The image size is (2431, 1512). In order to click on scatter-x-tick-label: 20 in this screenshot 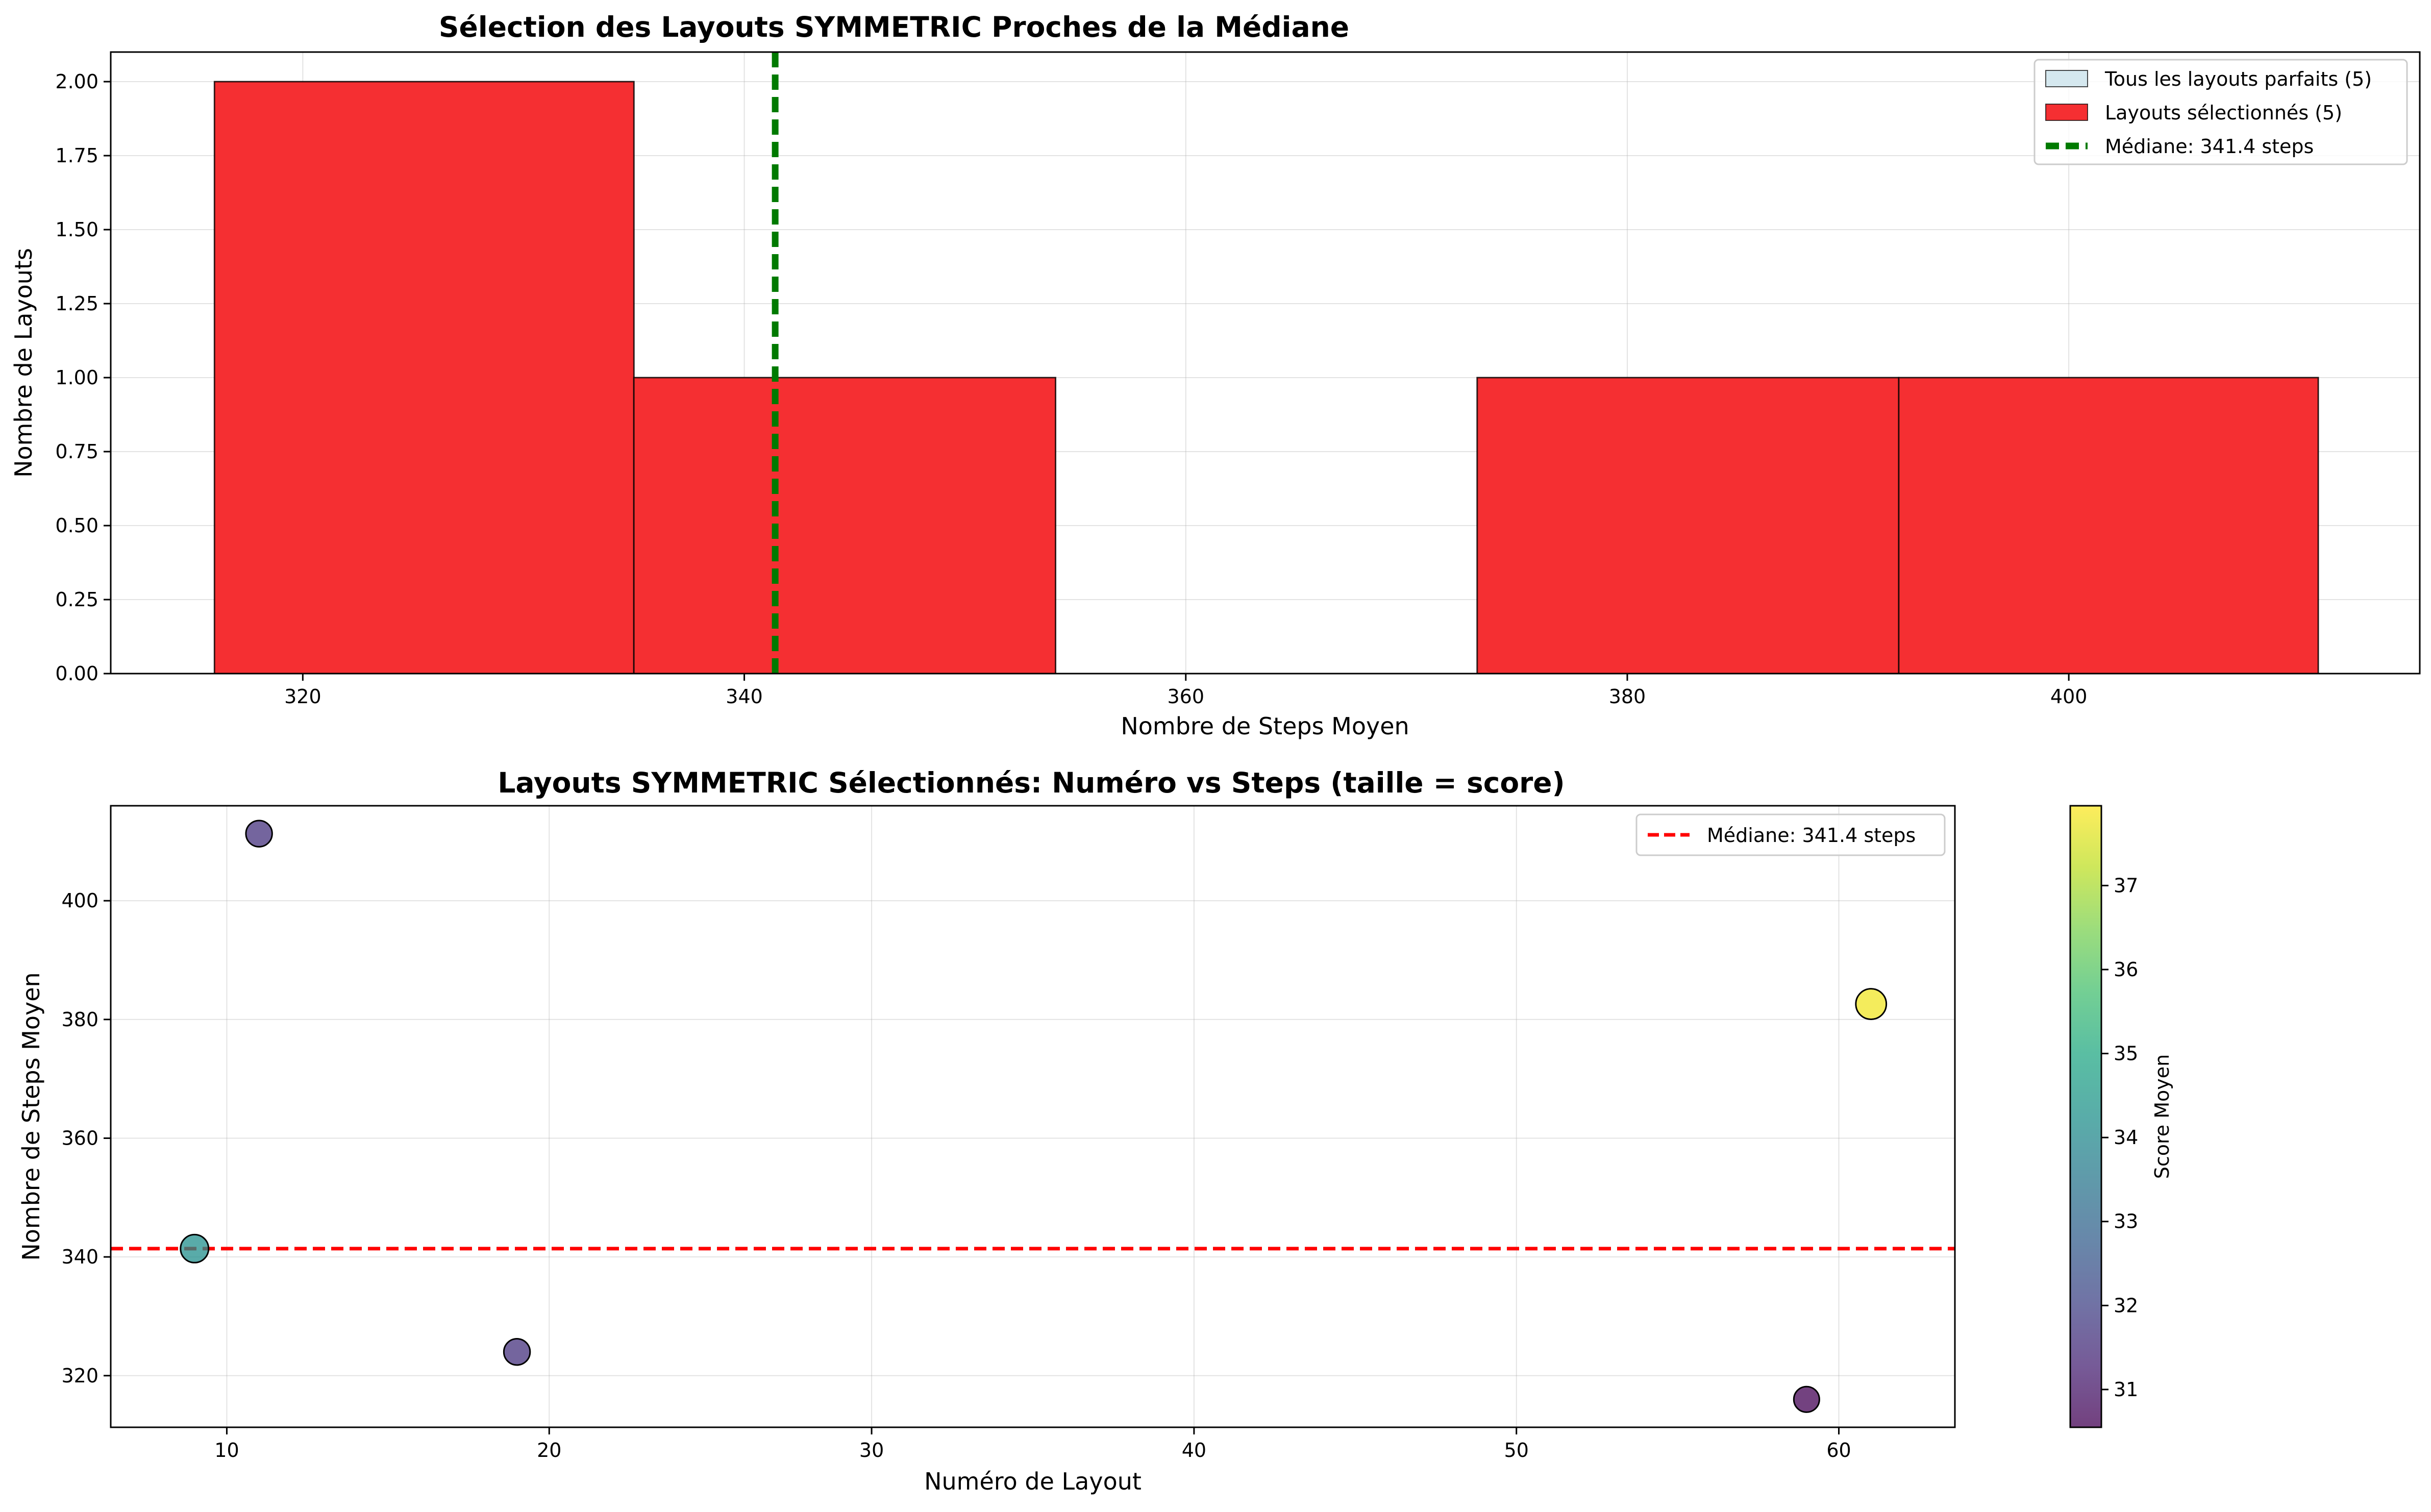, I will do `click(549, 1450)`.